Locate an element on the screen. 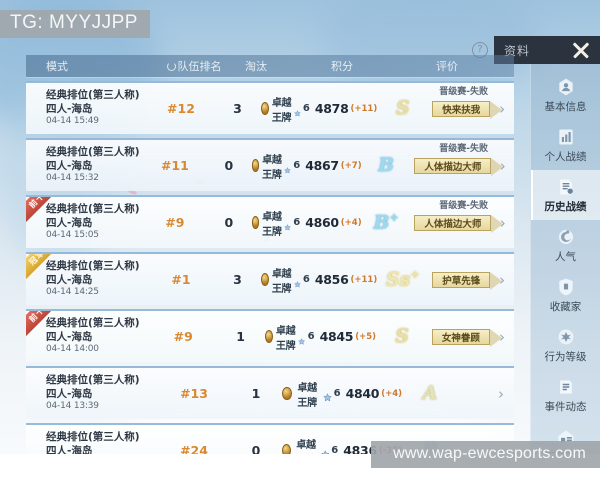 This screenshot has width=600, height=480. sidebar-item-0: 基本信息 is located at coordinates (565, 95).